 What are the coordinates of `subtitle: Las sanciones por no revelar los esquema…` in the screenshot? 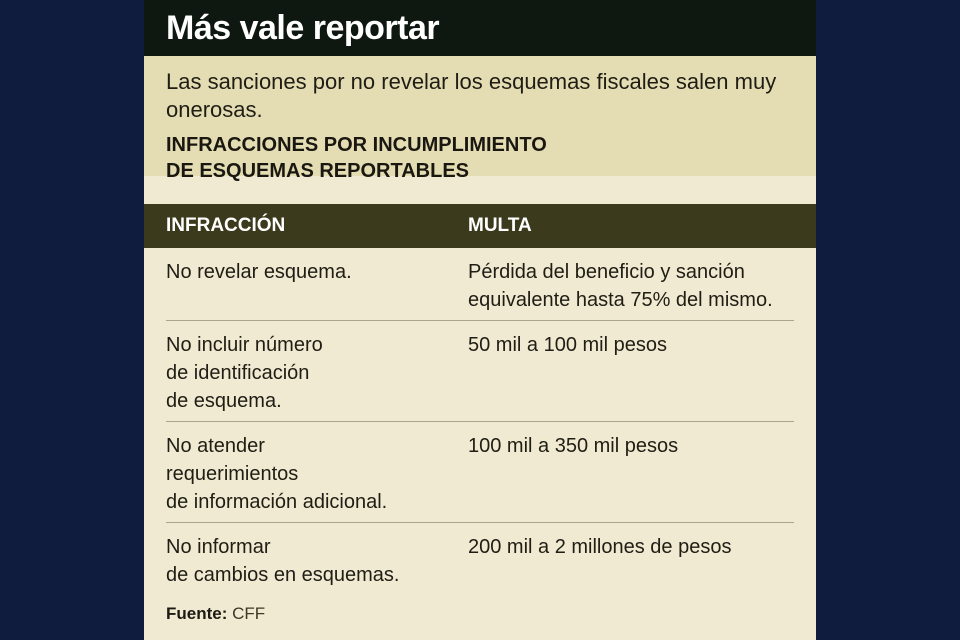 It's located at (471, 95).